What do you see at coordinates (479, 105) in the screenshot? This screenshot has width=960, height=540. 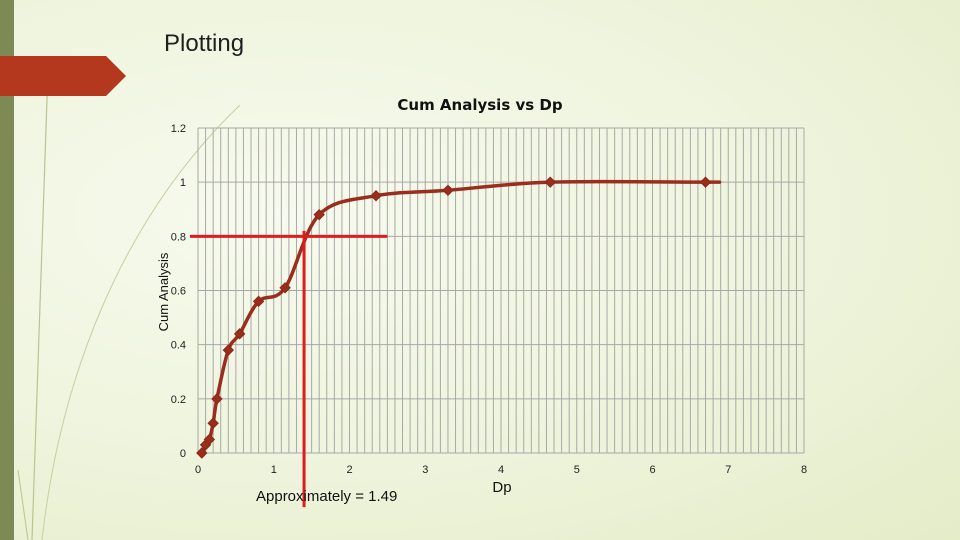 I see `chart-title: Cum Analysis vs Dp` at bounding box center [479, 105].